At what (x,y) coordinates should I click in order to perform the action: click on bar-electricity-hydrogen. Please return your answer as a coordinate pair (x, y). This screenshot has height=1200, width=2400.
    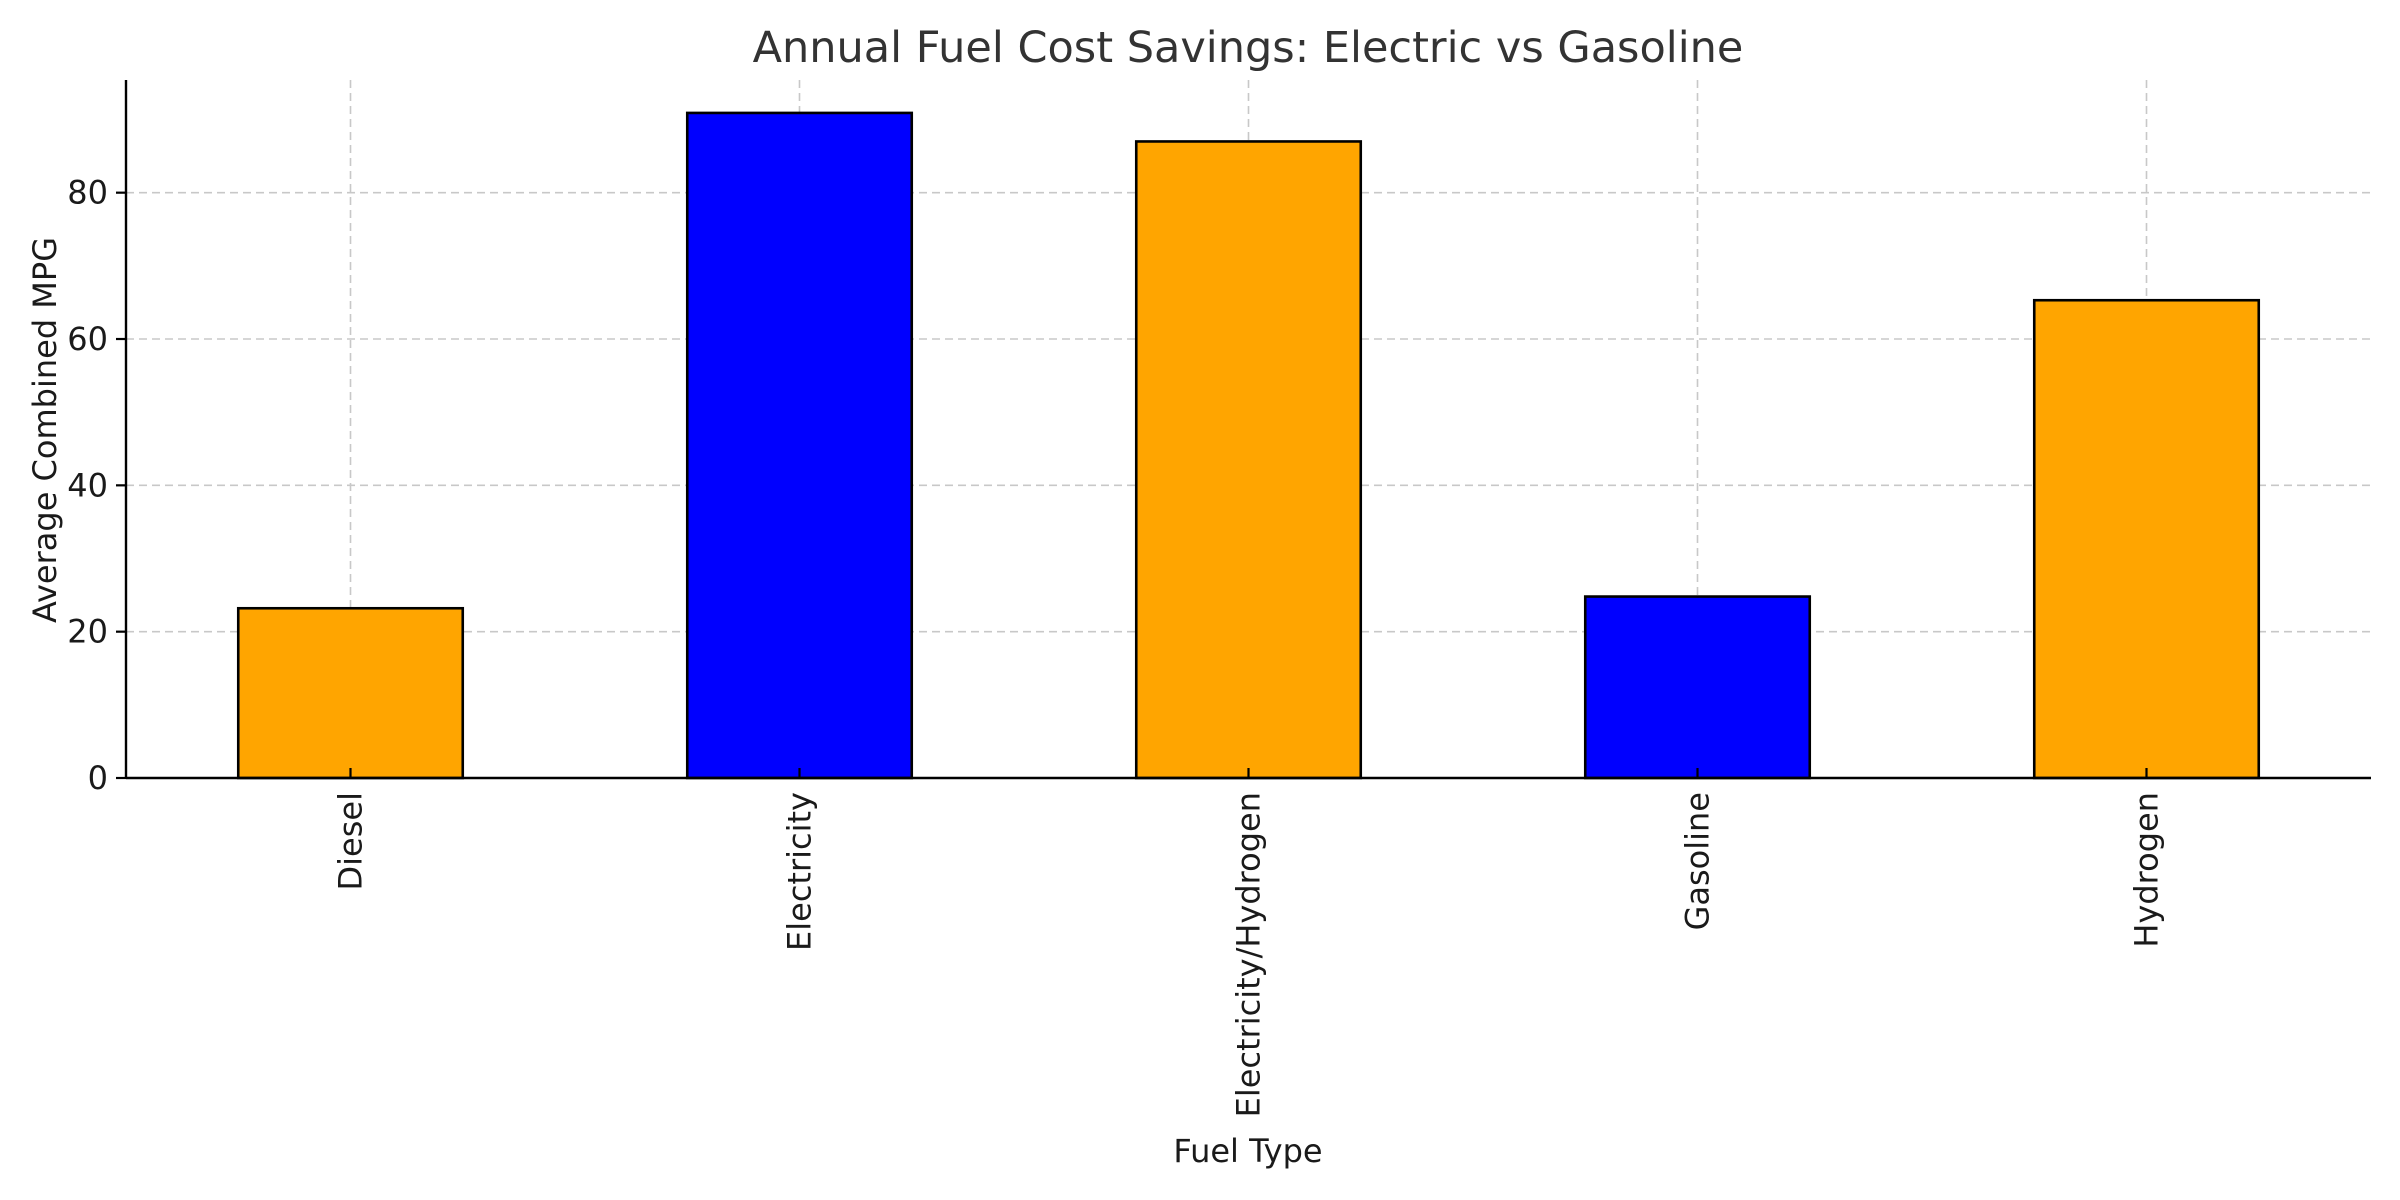
    Looking at the image, I should click on (1248, 460).